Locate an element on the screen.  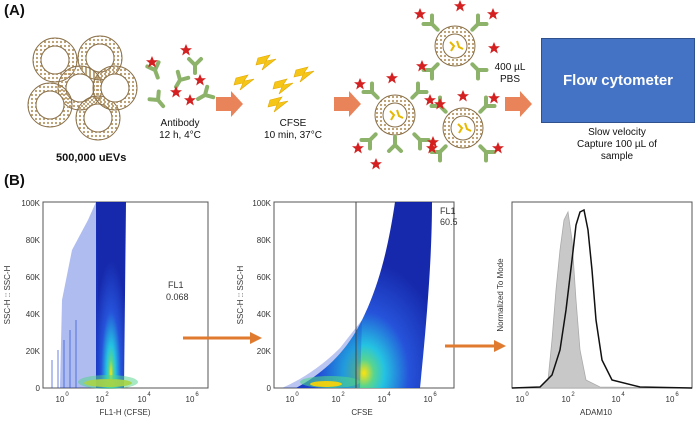
plot2-xexp-0: 0 is located at coordinates (297, 395).